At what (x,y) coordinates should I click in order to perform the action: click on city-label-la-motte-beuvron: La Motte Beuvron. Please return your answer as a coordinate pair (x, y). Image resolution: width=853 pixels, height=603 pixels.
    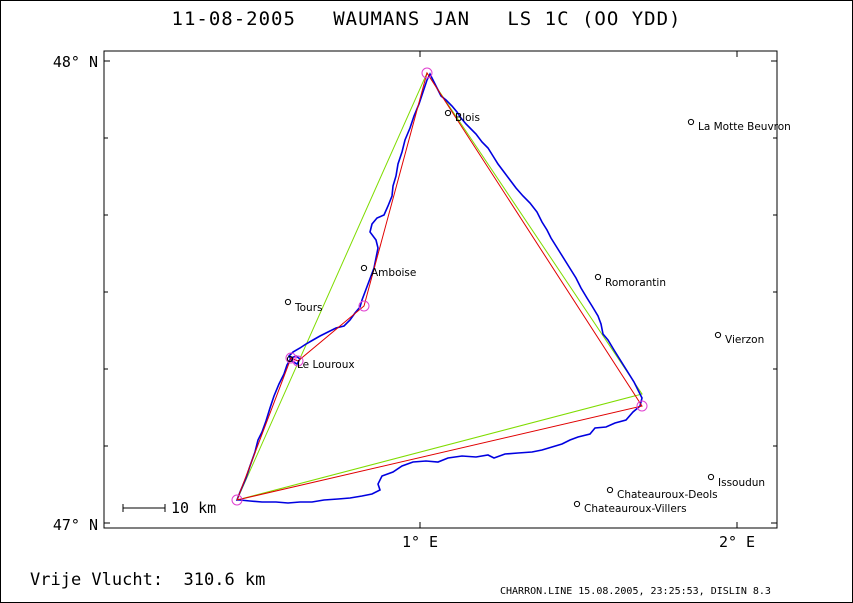
    Looking at the image, I should click on (744, 127).